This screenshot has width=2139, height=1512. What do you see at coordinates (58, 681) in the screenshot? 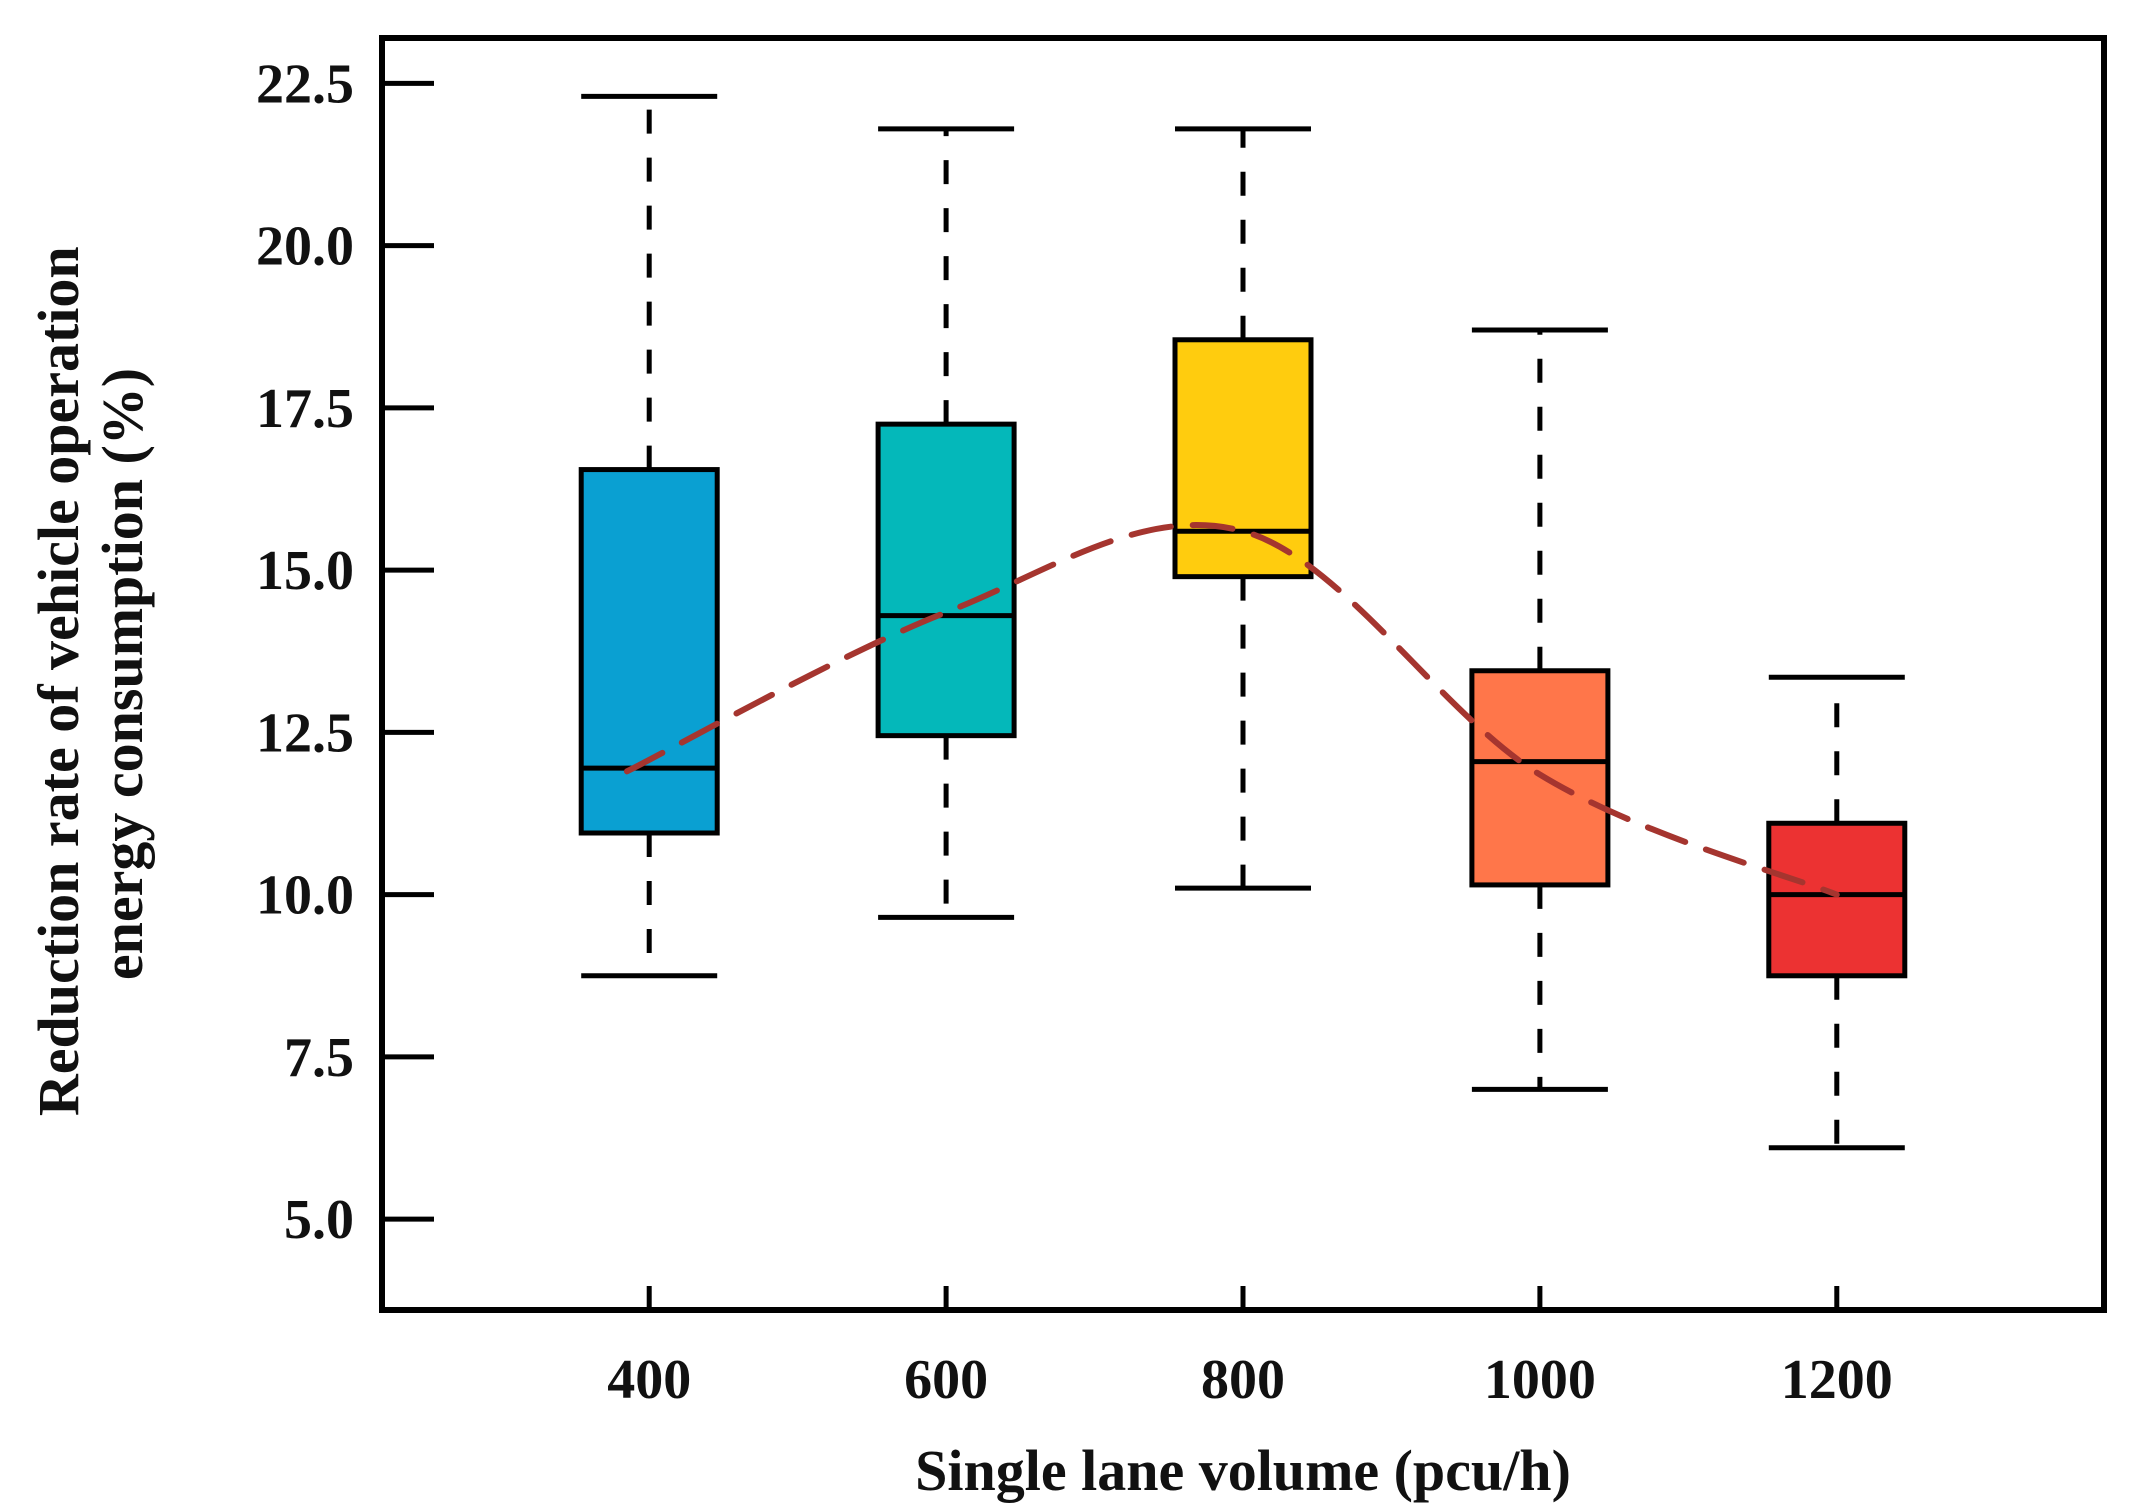
I see `y-axis-title-line-1: Reduction rate of vehicle operation` at bounding box center [58, 681].